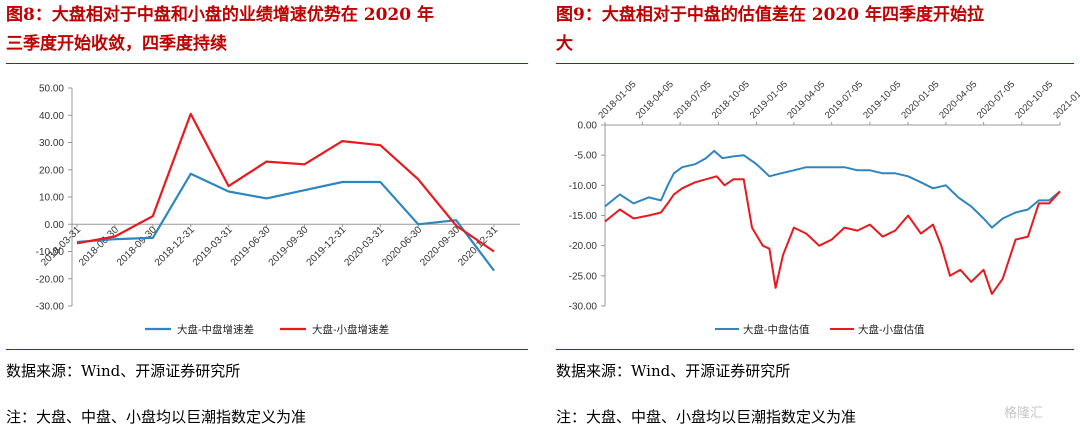  Describe the element at coordinates (51, 170) in the screenshot. I see `y-tick-label: 20.00` at that location.